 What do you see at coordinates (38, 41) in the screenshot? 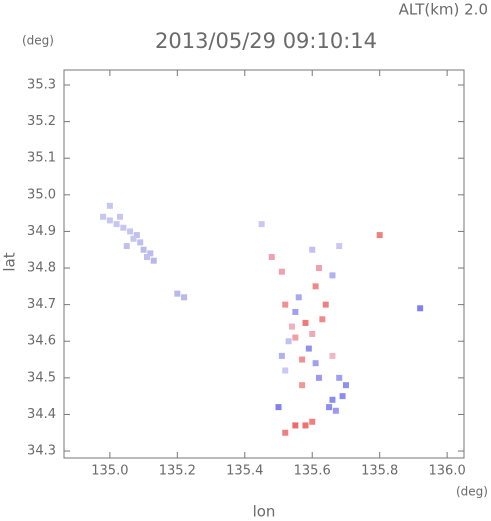
I see `y-unit: (deg)` at bounding box center [38, 41].